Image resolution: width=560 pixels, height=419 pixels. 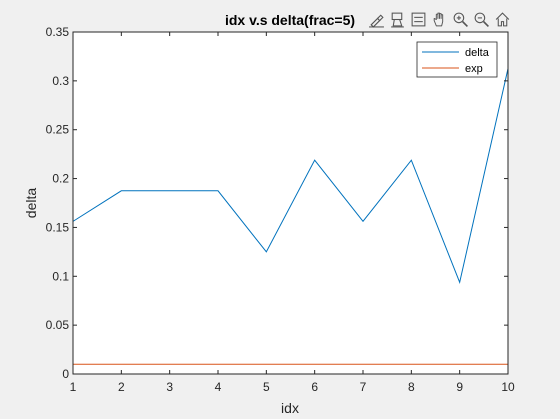 I want to click on home-button, so click(x=502, y=19).